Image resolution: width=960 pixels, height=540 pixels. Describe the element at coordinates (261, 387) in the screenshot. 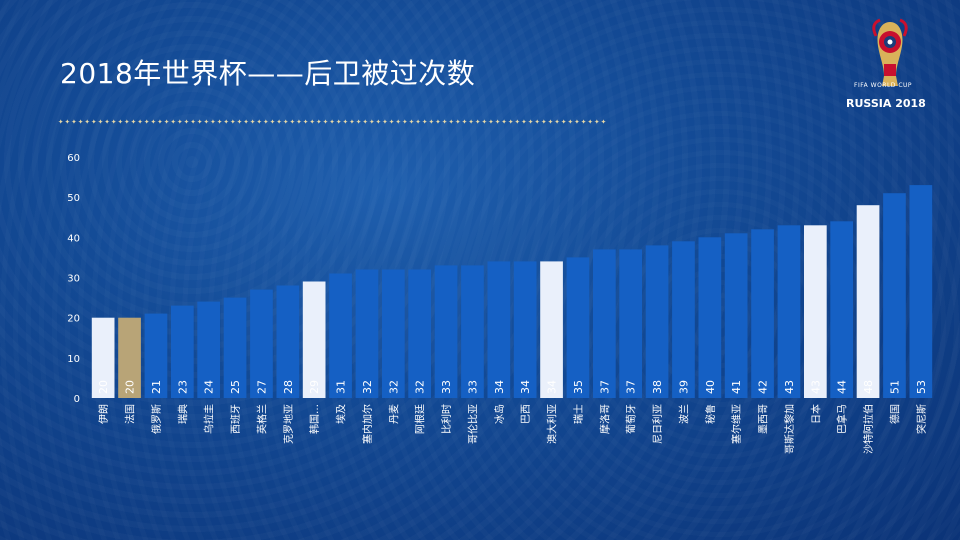

I see `bar-value-label: 27` at that location.